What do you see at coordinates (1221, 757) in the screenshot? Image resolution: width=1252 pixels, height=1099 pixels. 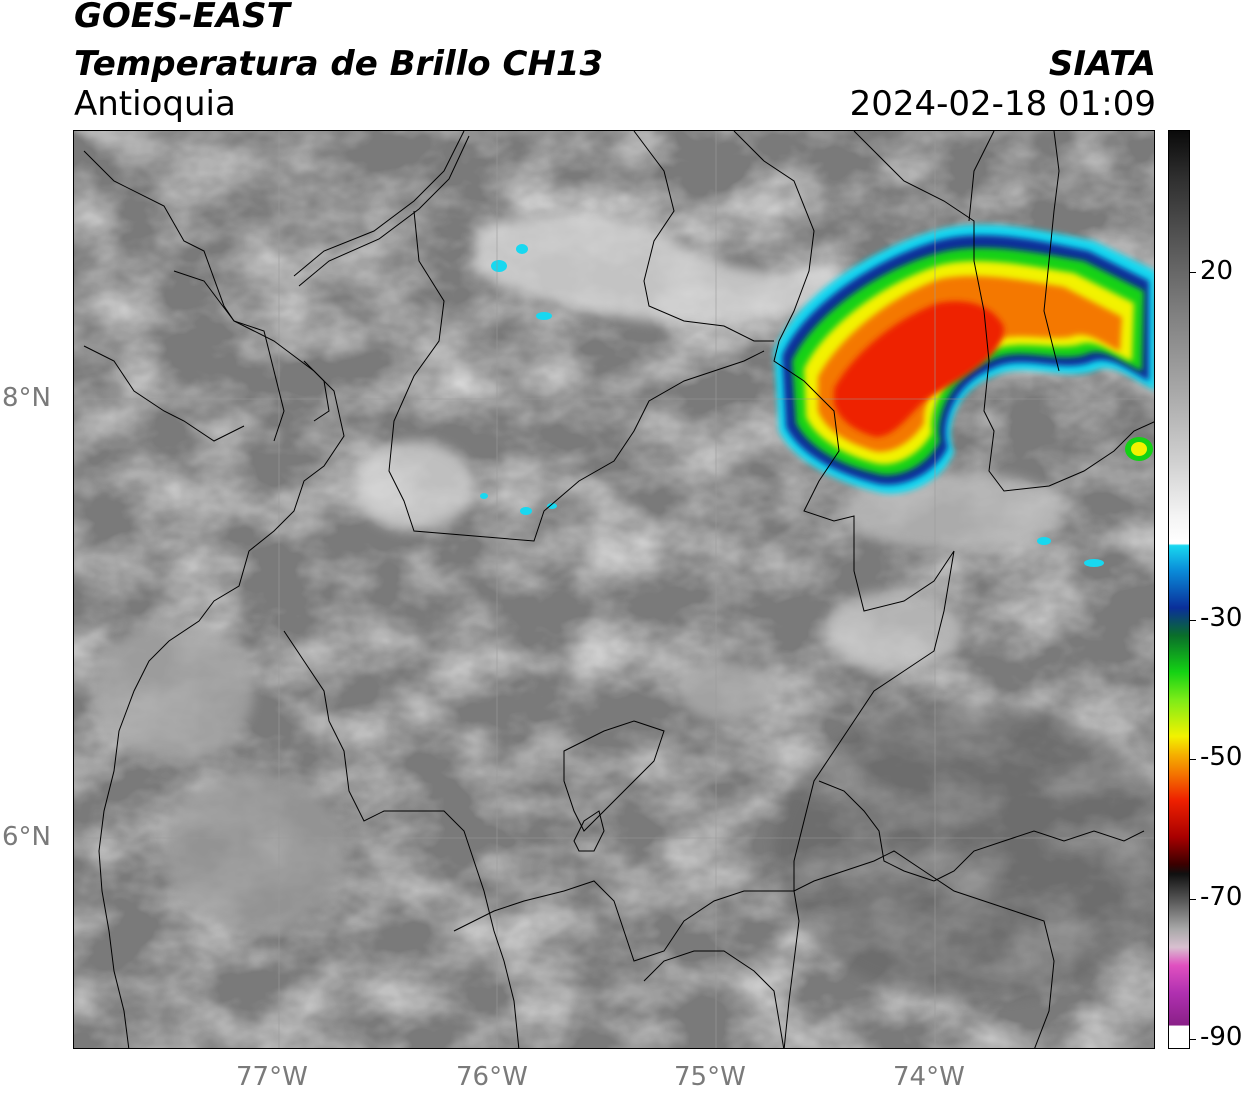 I see `cbar-label-minus50: -50` at bounding box center [1221, 757].